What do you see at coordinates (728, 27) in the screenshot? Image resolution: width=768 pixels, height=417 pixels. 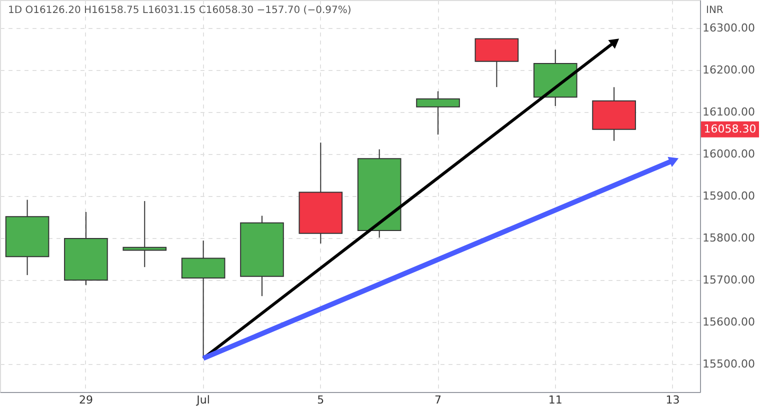 I see `y-tick-label: 16300.00` at bounding box center [728, 27].